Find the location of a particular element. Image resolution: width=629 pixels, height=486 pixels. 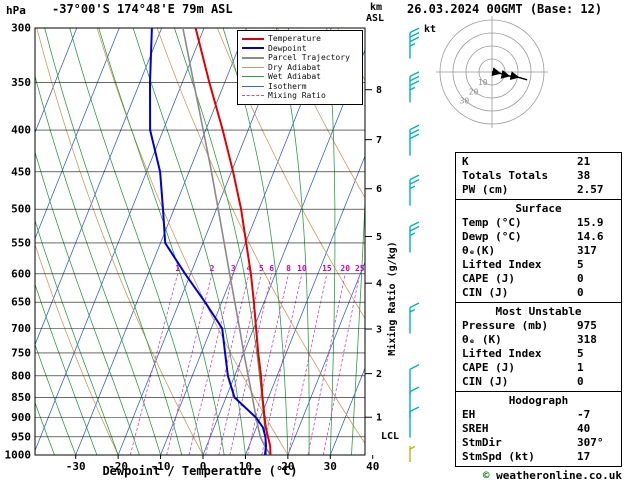

stat-row: Pressure (mb) 975 is located at coordinates (538, 326).